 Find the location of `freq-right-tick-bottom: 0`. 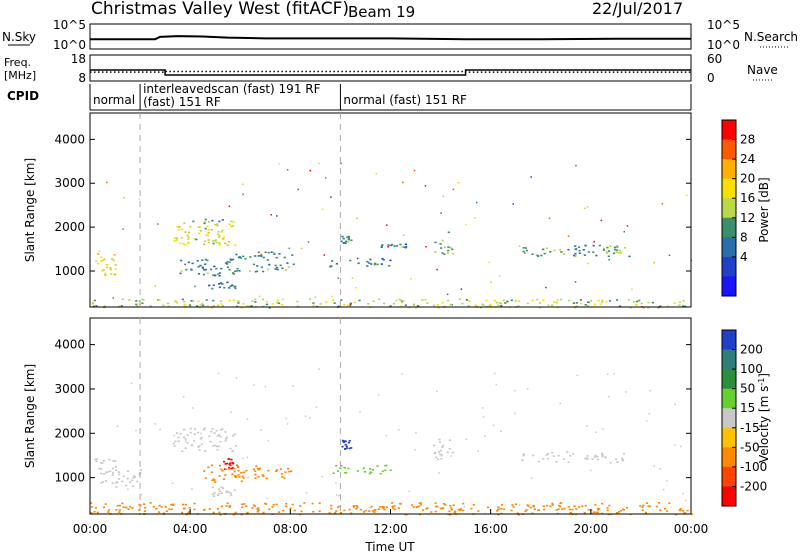

freq-right-tick-bottom: 0 is located at coordinates (711, 78).